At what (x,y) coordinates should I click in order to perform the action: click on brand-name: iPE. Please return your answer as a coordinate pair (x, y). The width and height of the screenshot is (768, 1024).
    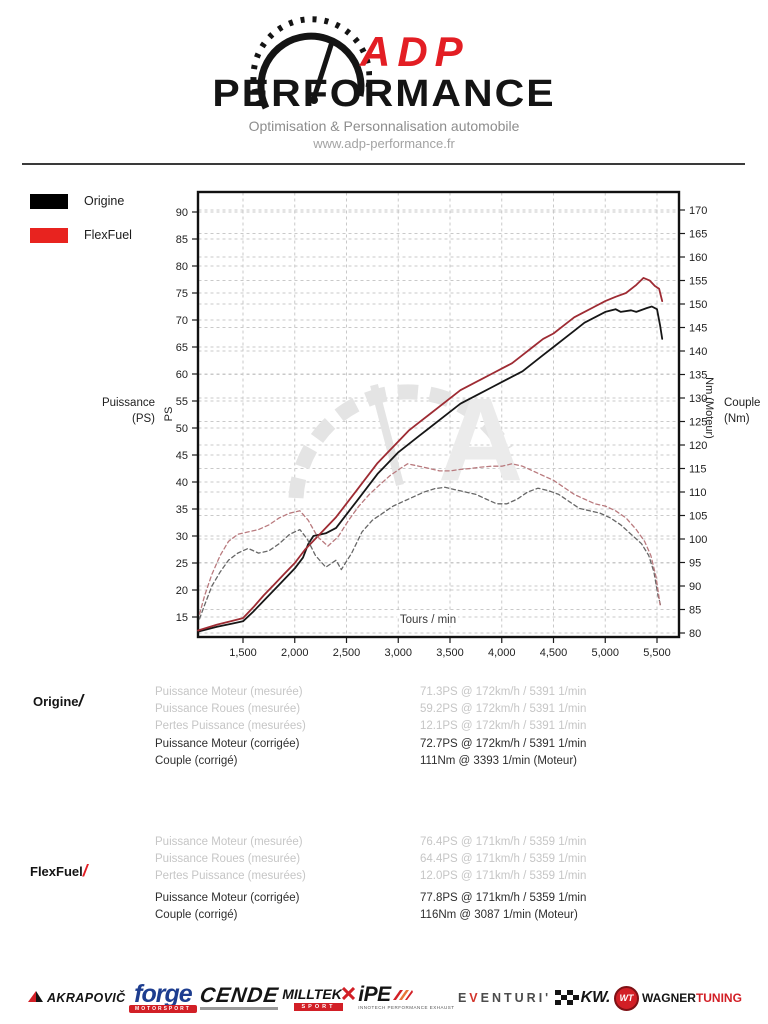
    Looking at the image, I should click on (374, 994).